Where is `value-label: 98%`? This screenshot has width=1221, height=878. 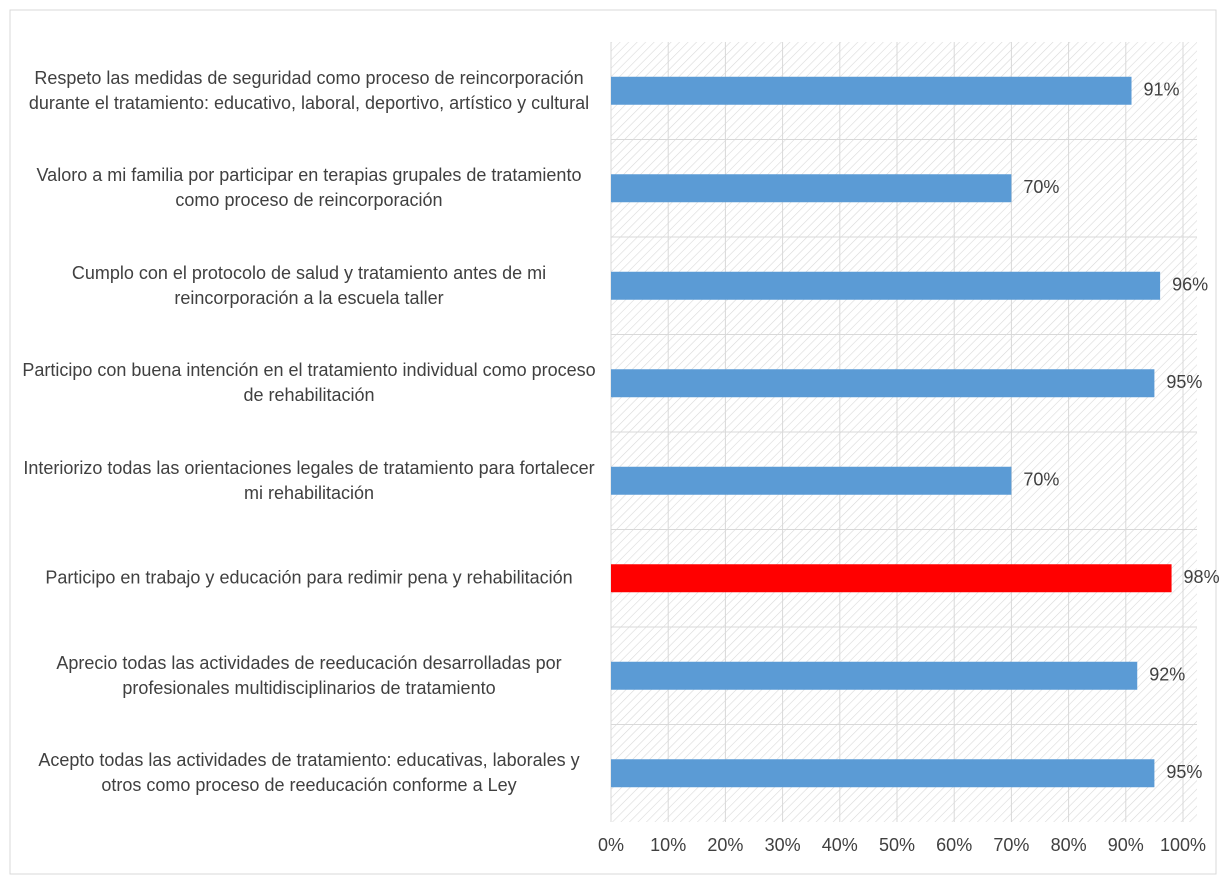
value-label: 98% is located at coordinates (1202, 577).